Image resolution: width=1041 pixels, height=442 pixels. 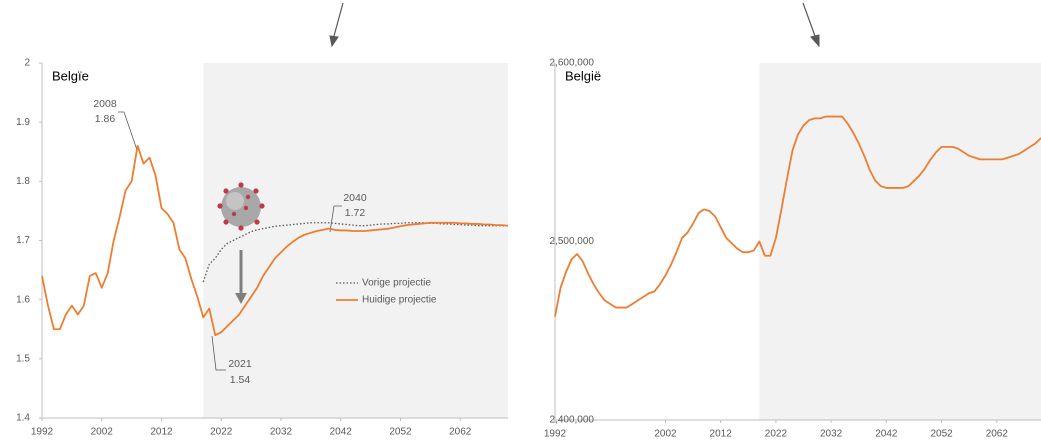 I want to click on y-tick-label: 2,600,000, so click(x=572, y=63).